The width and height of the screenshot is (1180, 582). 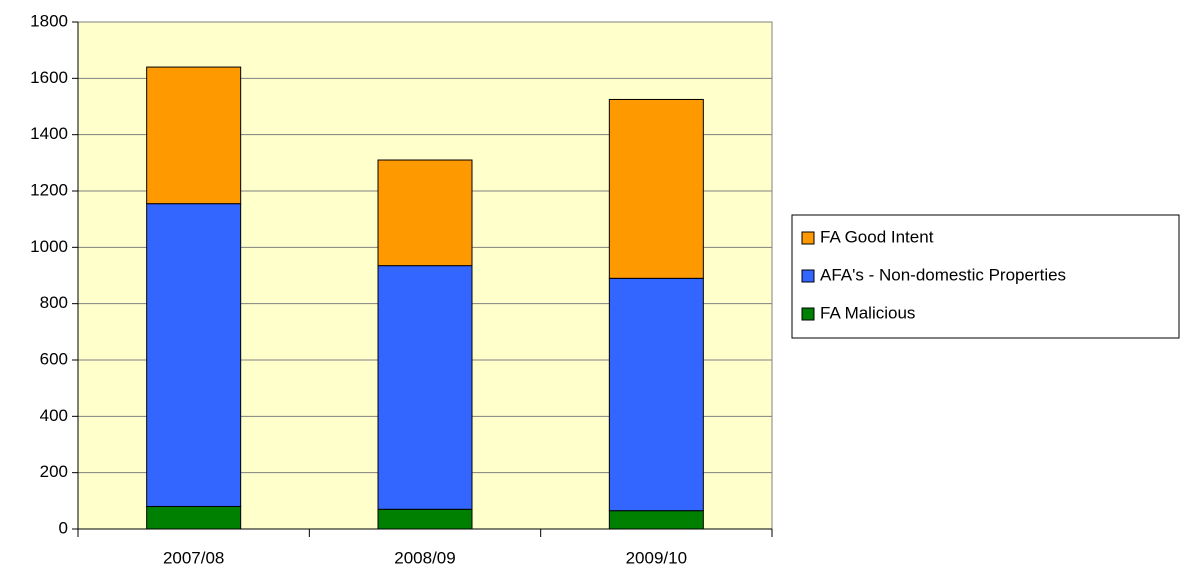 What do you see at coordinates (656, 557) in the screenshot?
I see `x-tick-label: 2009/10` at bounding box center [656, 557].